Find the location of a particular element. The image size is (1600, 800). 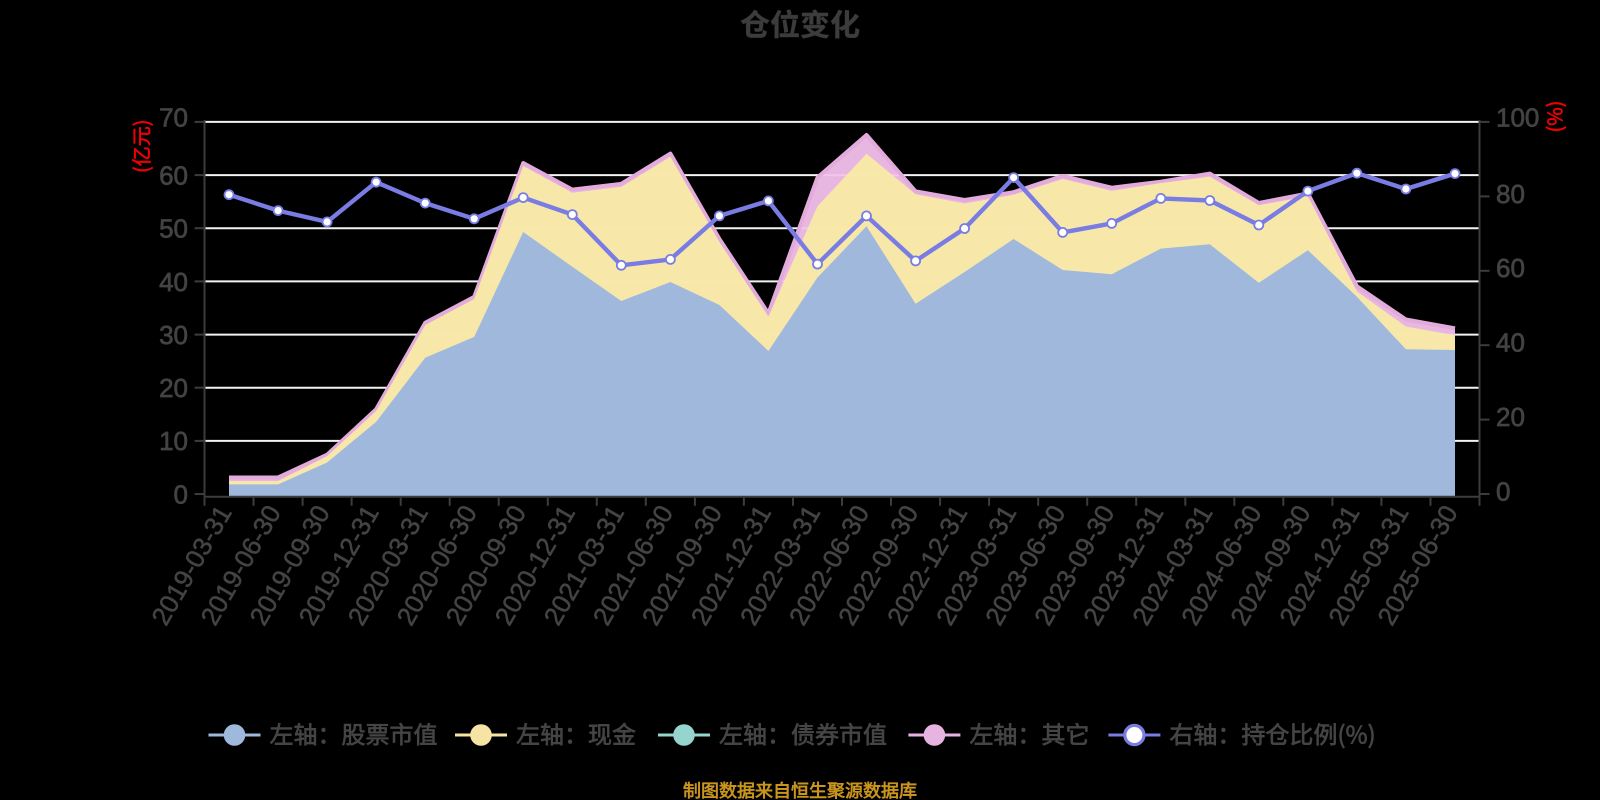

svg-text: 50 is located at coordinates (173, 229).